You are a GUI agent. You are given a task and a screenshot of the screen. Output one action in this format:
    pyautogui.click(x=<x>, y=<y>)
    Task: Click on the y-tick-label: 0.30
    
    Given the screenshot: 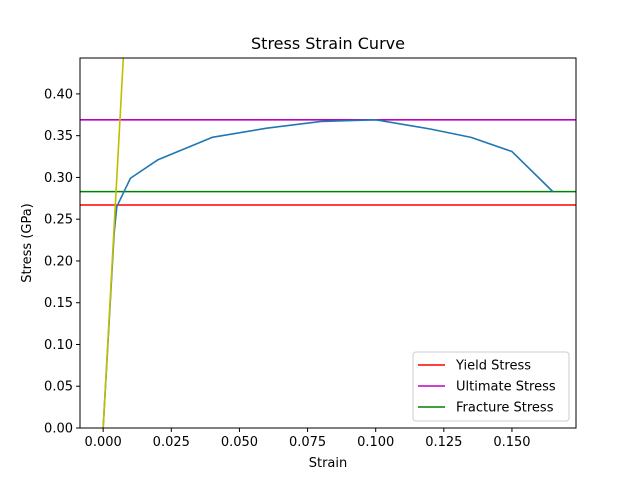 What is the action you would take?
    pyautogui.click(x=58, y=178)
    